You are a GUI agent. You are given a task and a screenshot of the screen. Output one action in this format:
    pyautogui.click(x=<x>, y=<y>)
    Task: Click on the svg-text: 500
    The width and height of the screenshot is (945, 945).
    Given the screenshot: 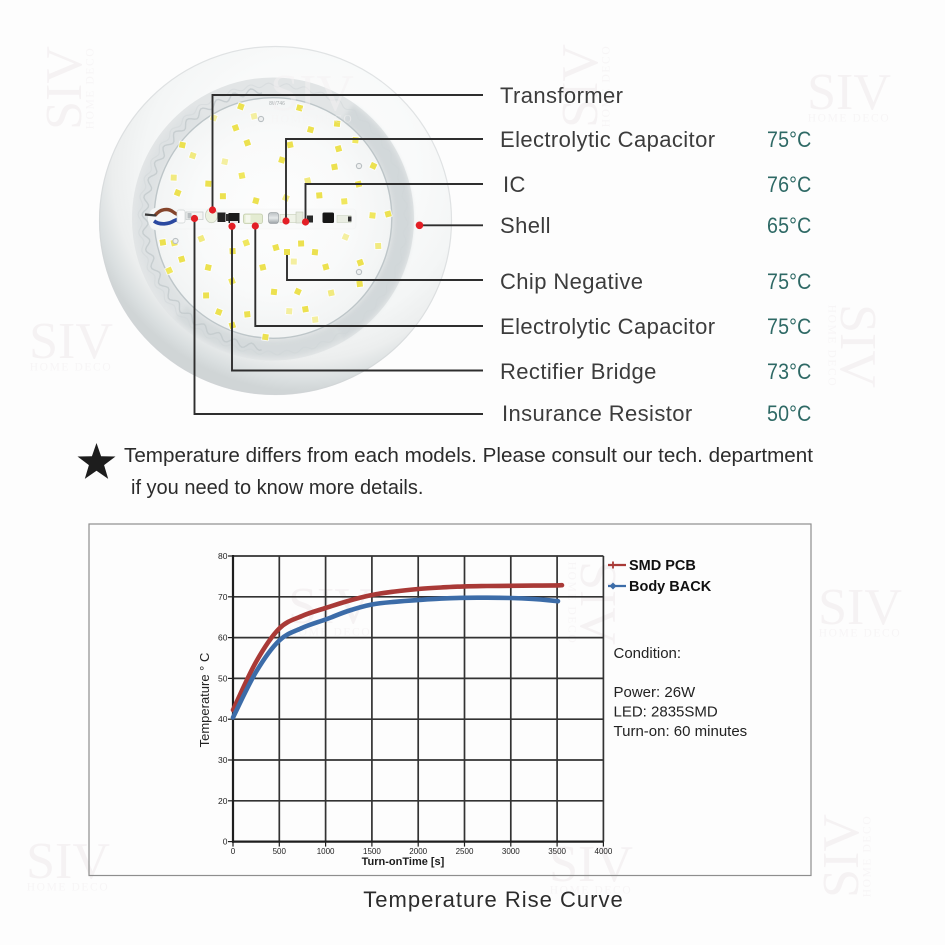 What is the action you would take?
    pyautogui.click(x=280, y=851)
    